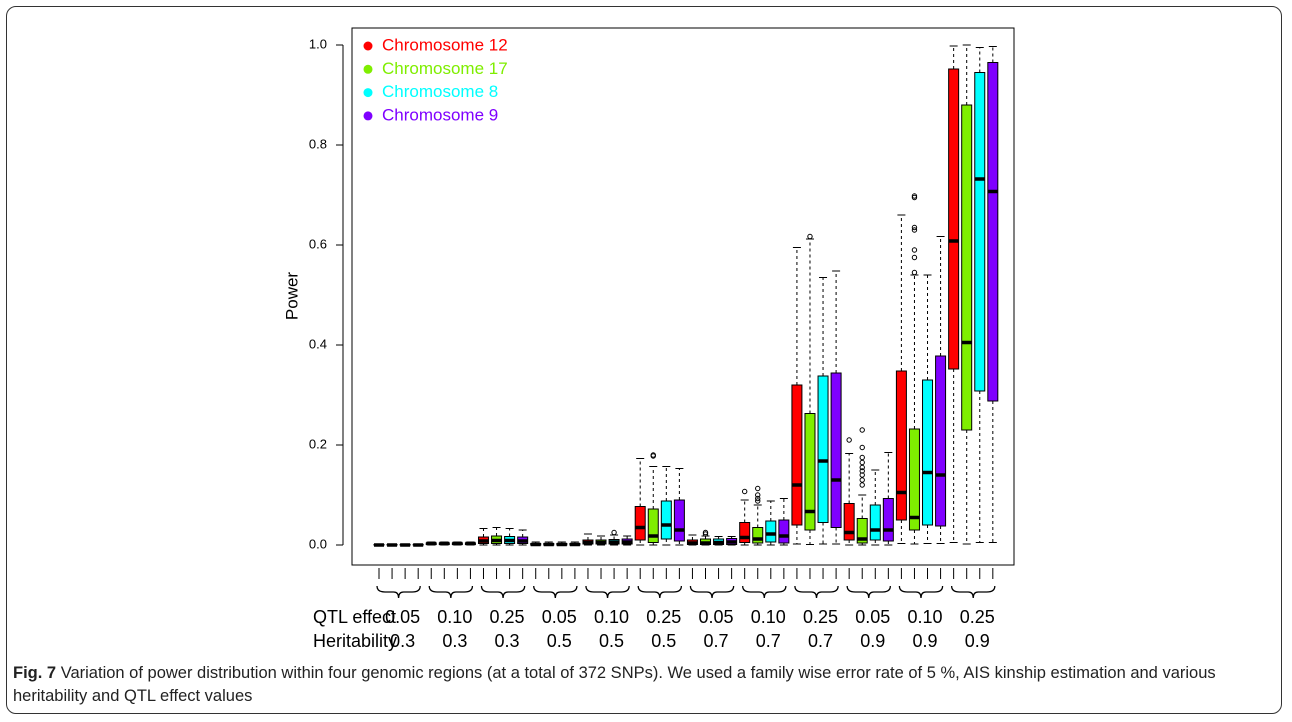 The width and height of the screenshot is (1292, 722). Describe the element at coordinates (355, 641) in the screenshot. I see `x-row-label: Heritability` at that location.